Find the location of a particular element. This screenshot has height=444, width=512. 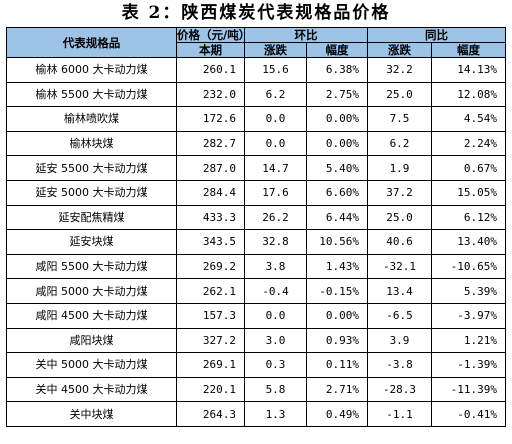

cell-yoy-pct: -11.39% is located at coordinates (468, 389).